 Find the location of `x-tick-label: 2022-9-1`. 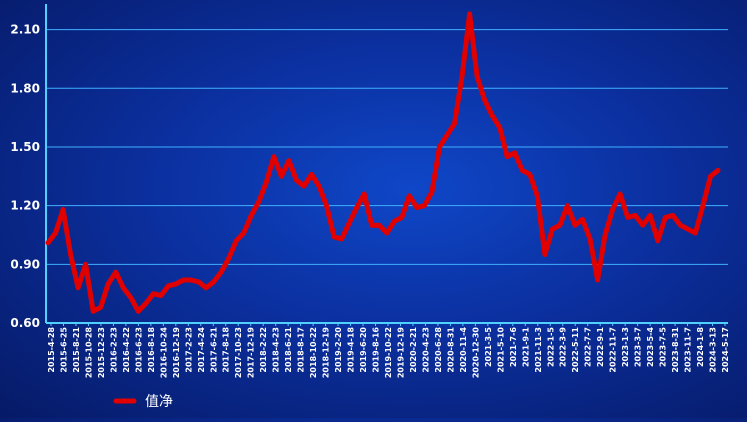

x-tick-label: 2022-9-1 is located at coordinates (600, 347).